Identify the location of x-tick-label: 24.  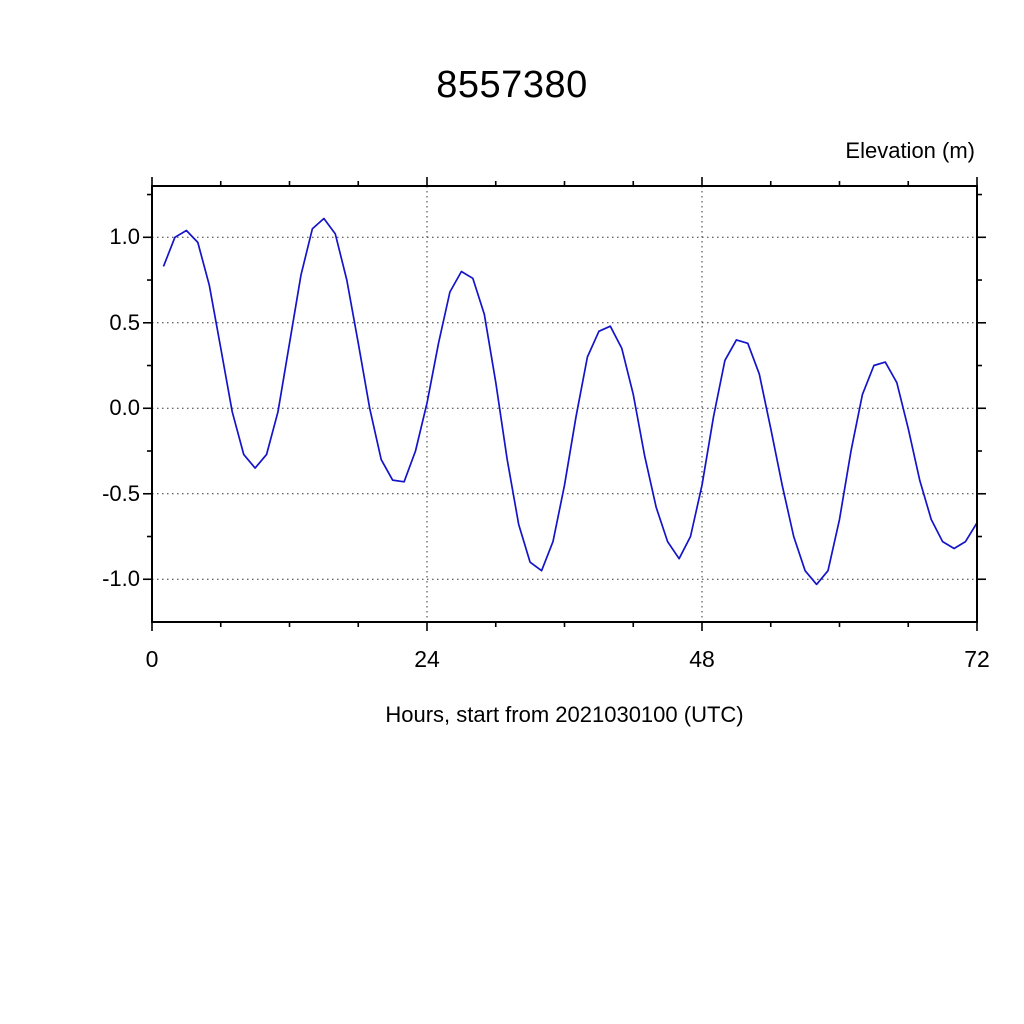
(427, 659).